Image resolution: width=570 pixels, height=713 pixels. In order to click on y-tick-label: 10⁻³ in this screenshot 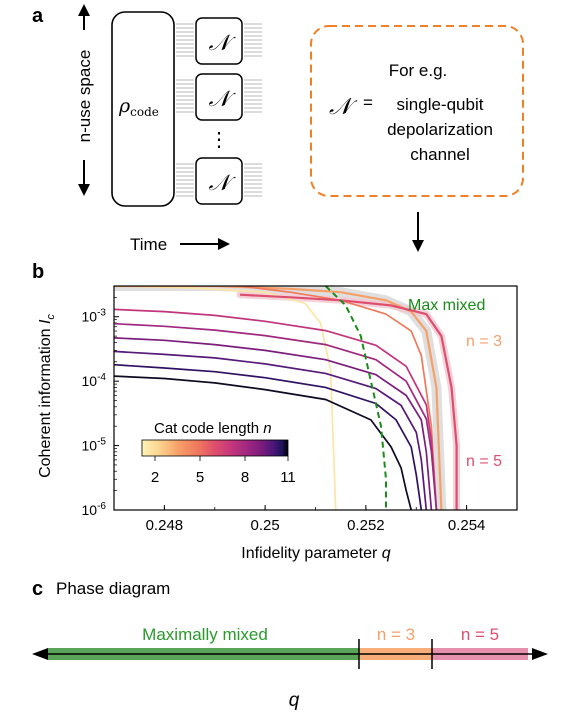, I will do `click(94, 316)`.